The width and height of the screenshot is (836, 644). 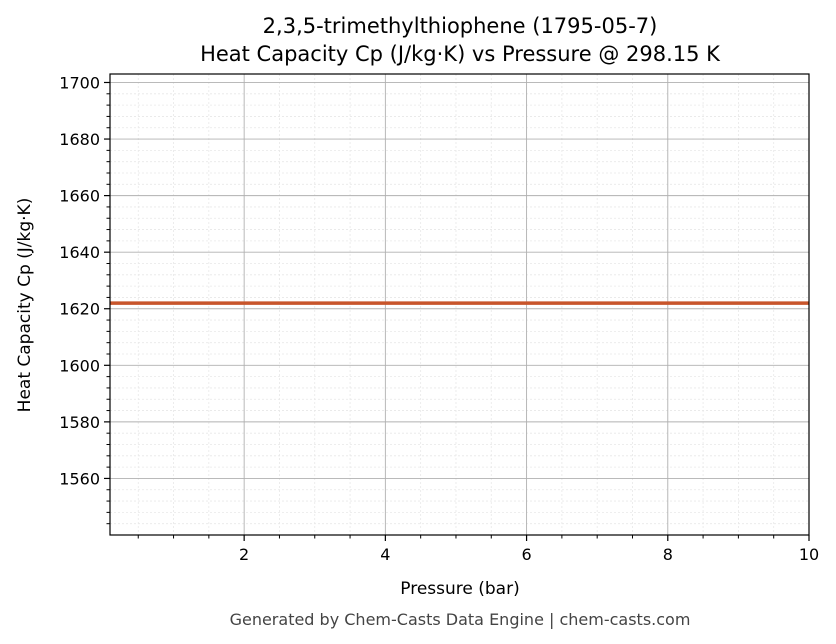 I want to click on y-axis-label: Heat Capacity Cp (J/kg·K), so click(x=25, y=305).